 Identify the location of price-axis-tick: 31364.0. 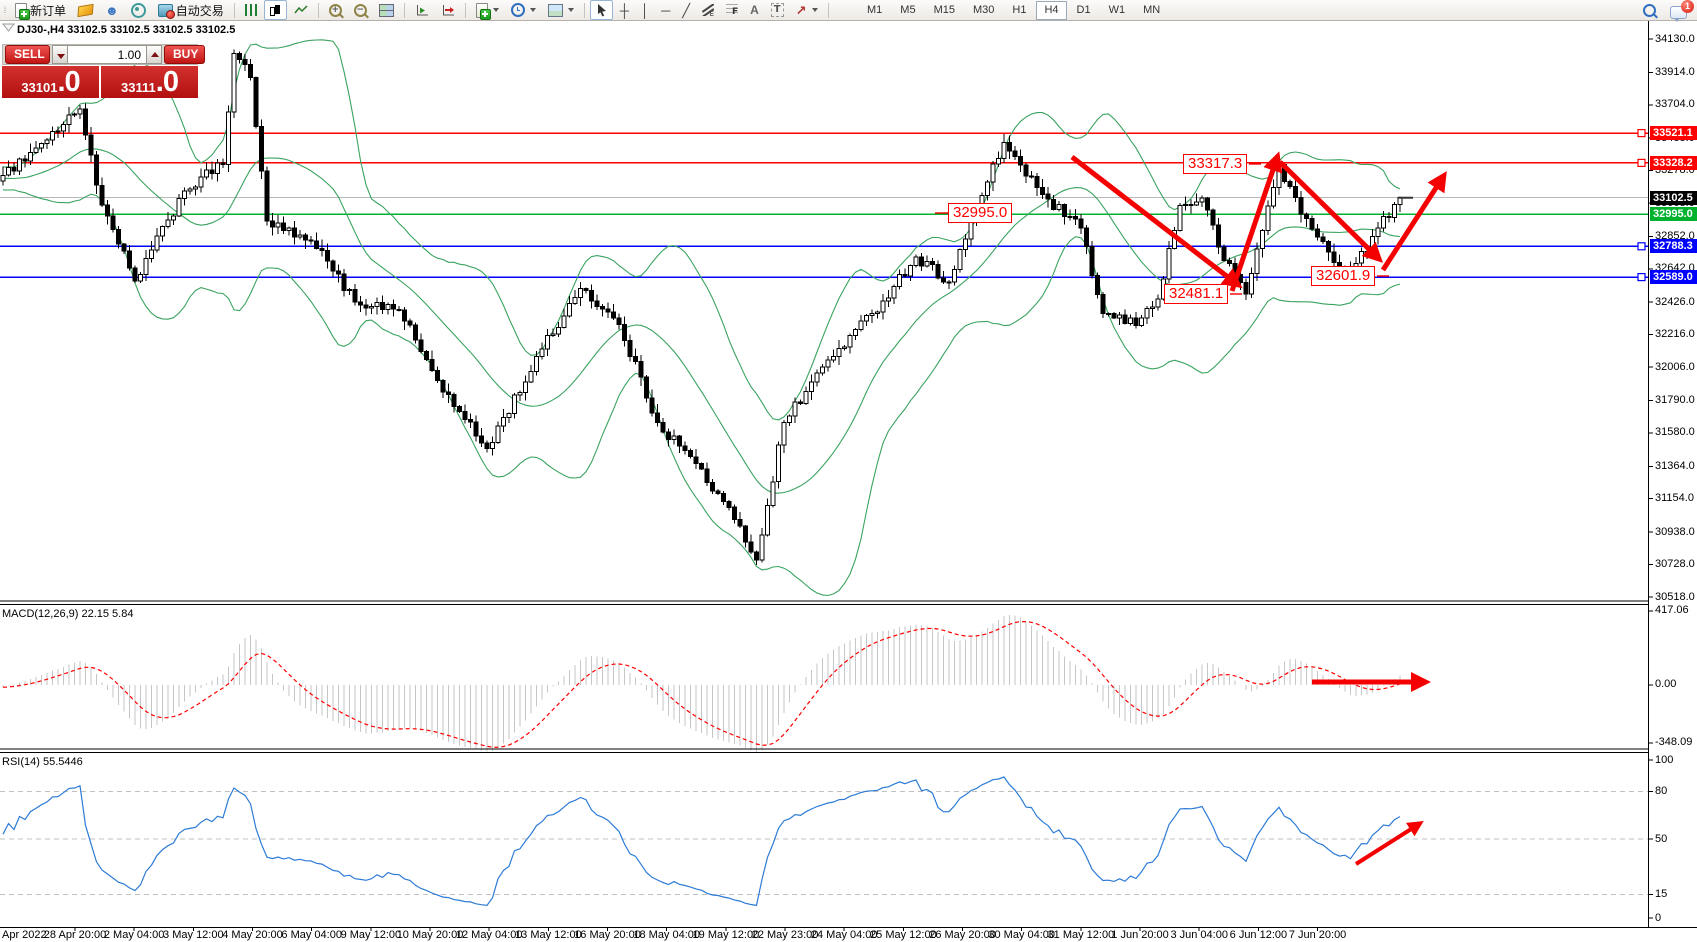
(1675, 465).